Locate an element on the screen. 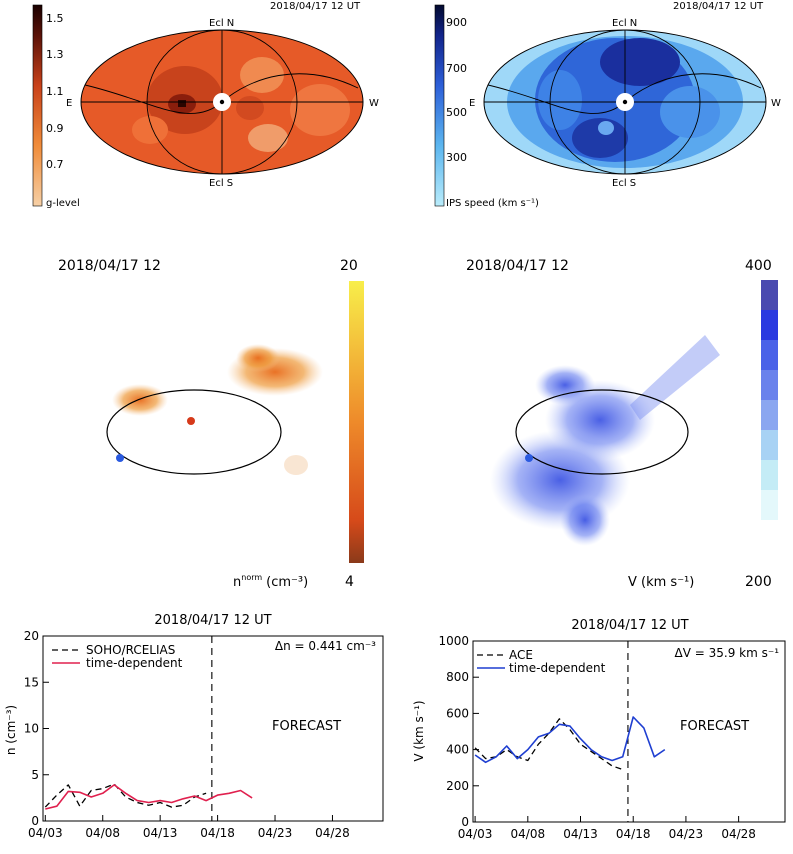 This screenshot has width=793, height=854. ips-speed-tick: 900 is located at coordinates (456, 22).